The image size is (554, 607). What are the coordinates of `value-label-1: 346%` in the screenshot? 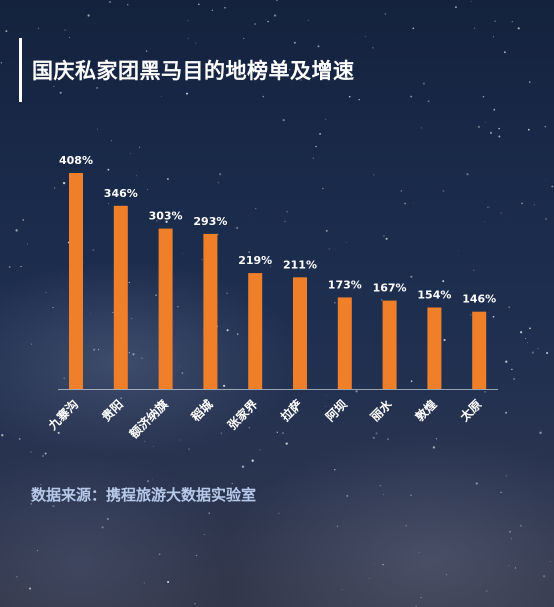 It's located at (121, 193).